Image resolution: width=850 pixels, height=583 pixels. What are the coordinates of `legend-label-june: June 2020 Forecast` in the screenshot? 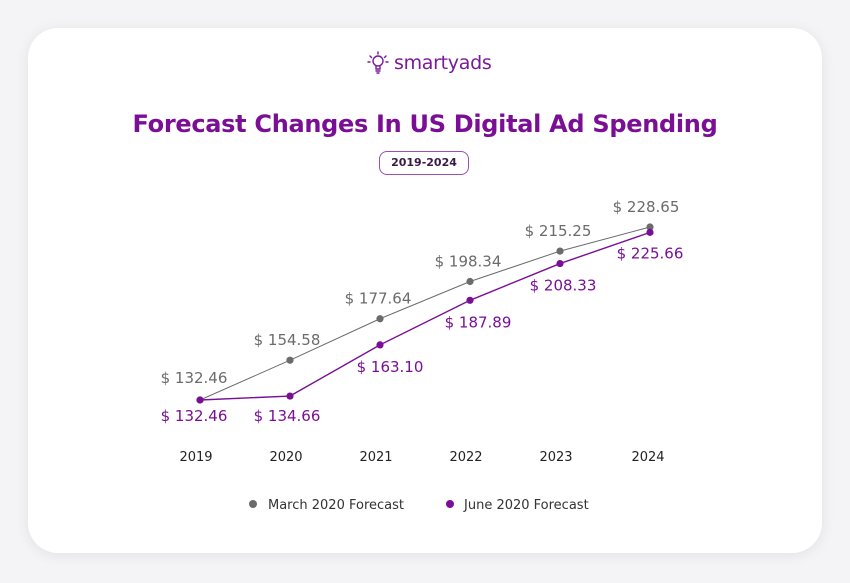 It's located at (526, 505).